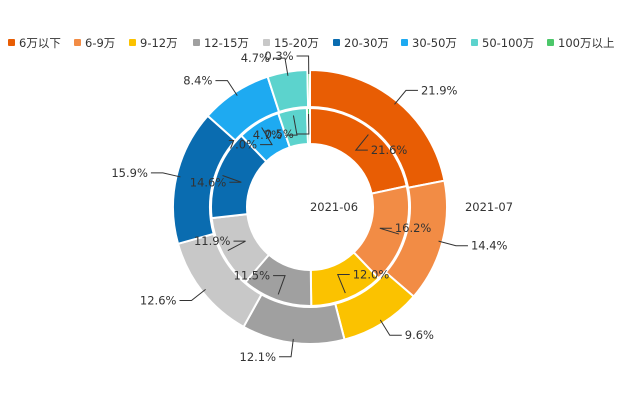 This screenshot has height=413, width=620. What do you see at coordinates (434, 43) in the screenshot?
I see `legend-label: 30-50万` at bounding box center [434, 43].